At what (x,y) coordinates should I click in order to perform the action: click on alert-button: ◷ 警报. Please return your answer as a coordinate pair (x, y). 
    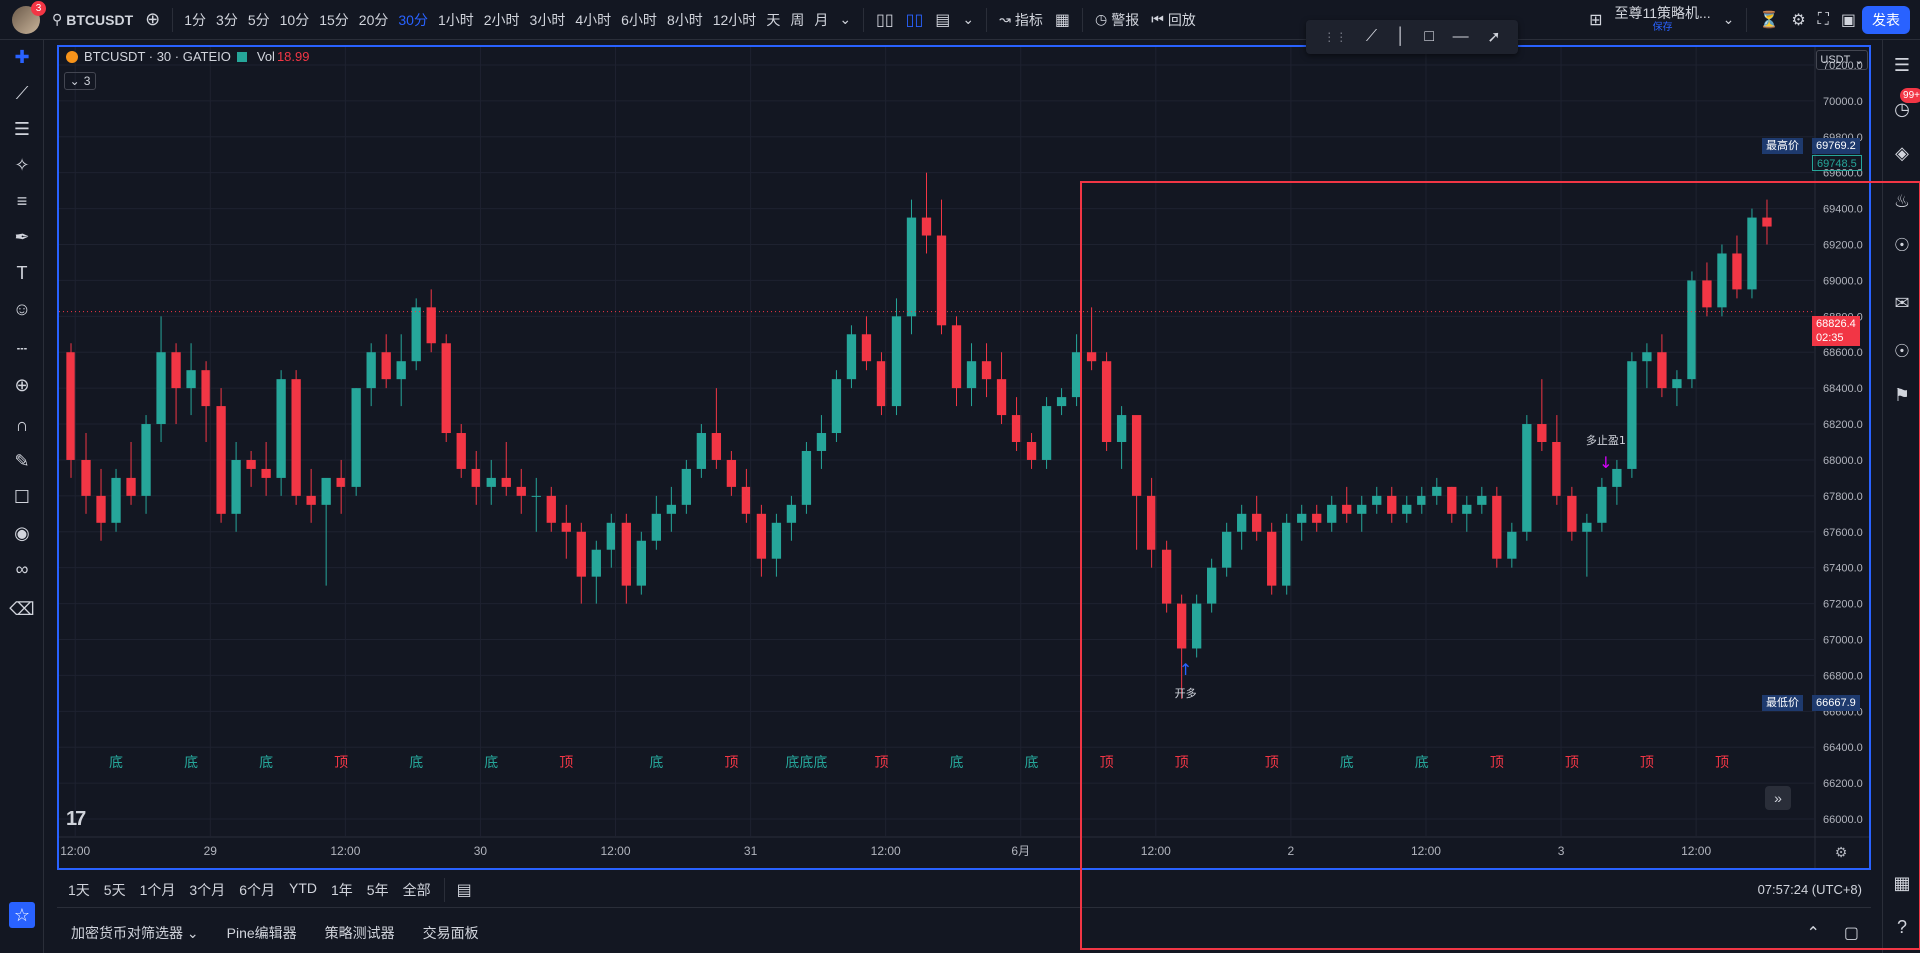
    Looking at the image, I should click on (1117, 20).